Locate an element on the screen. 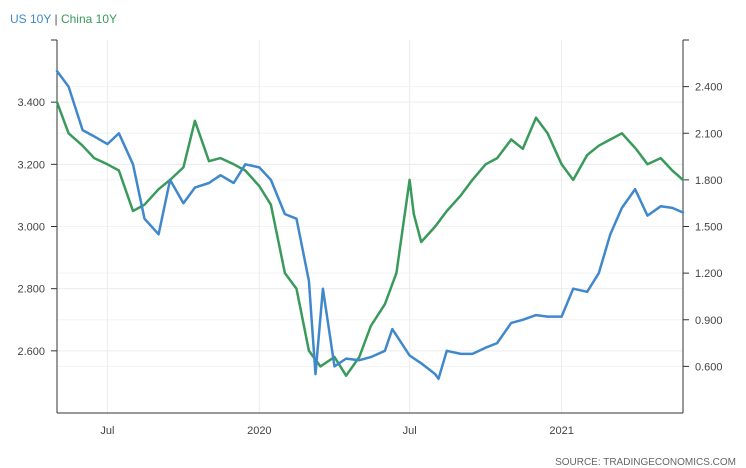 The height and width of the screenshot is (468, 746). y-left-tick-label: 3.200 is located at coordinates (31, 165).